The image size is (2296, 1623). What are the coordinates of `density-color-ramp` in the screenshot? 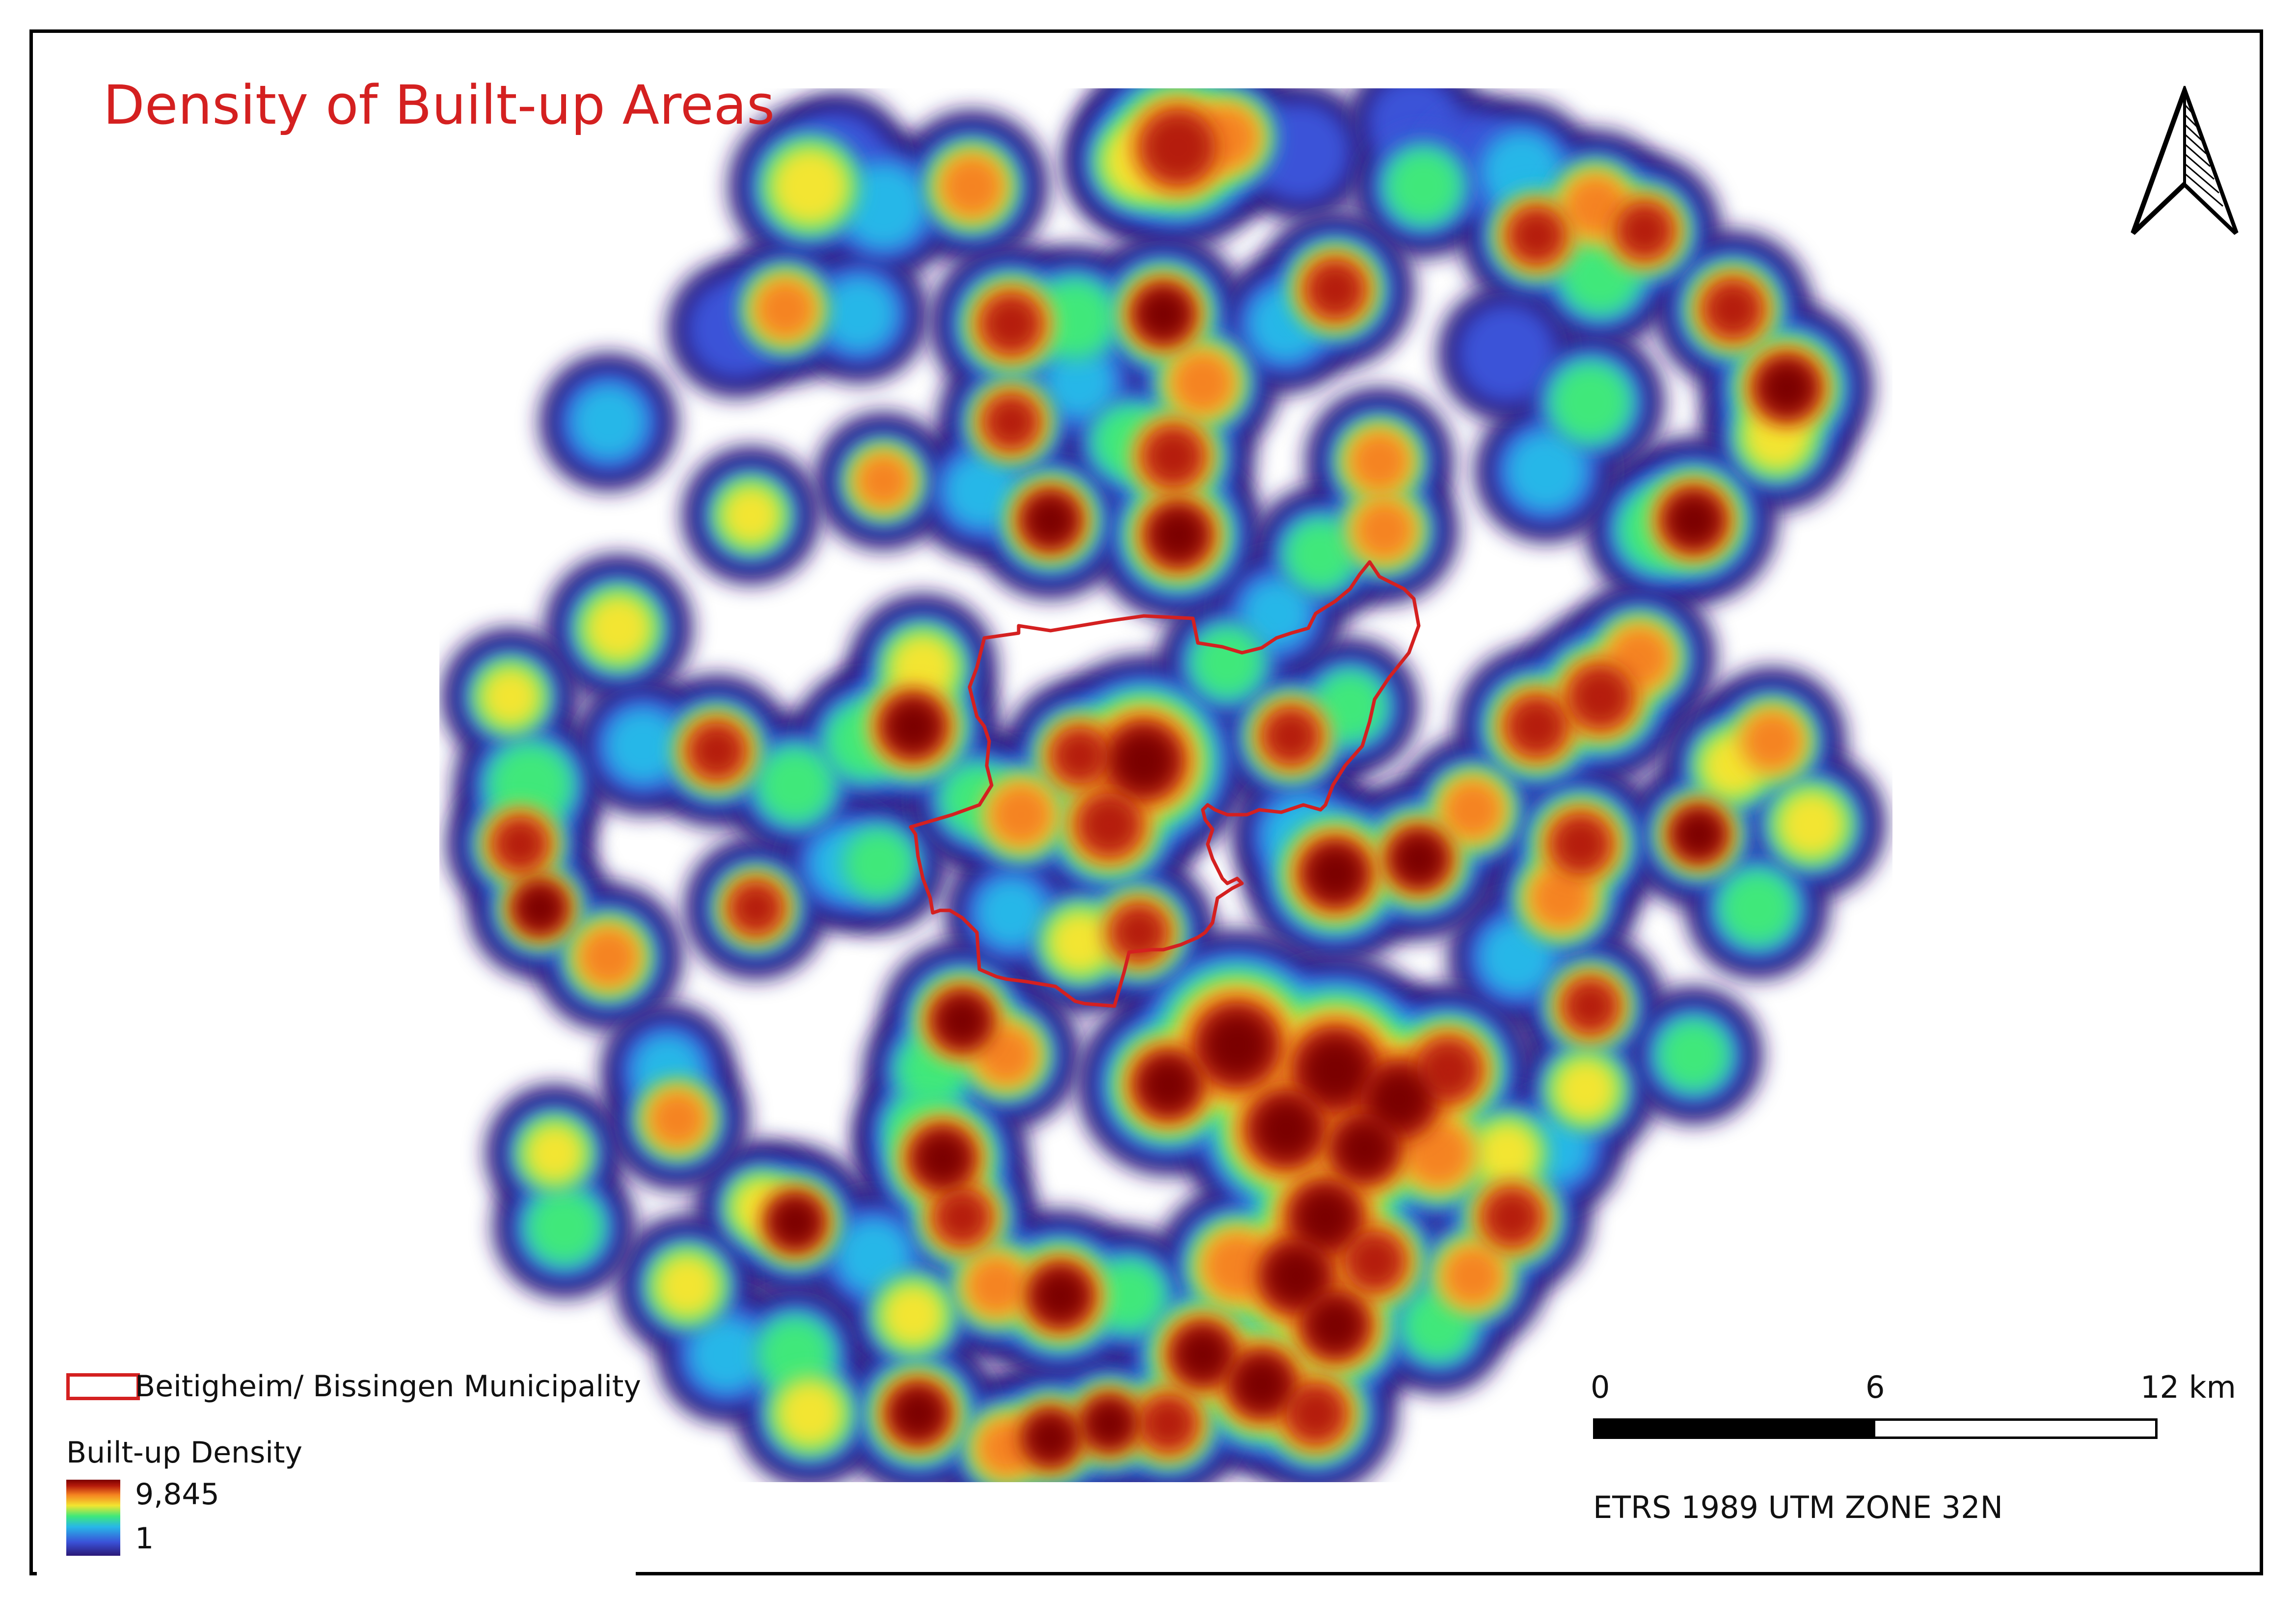 It's located at (93, 1518).